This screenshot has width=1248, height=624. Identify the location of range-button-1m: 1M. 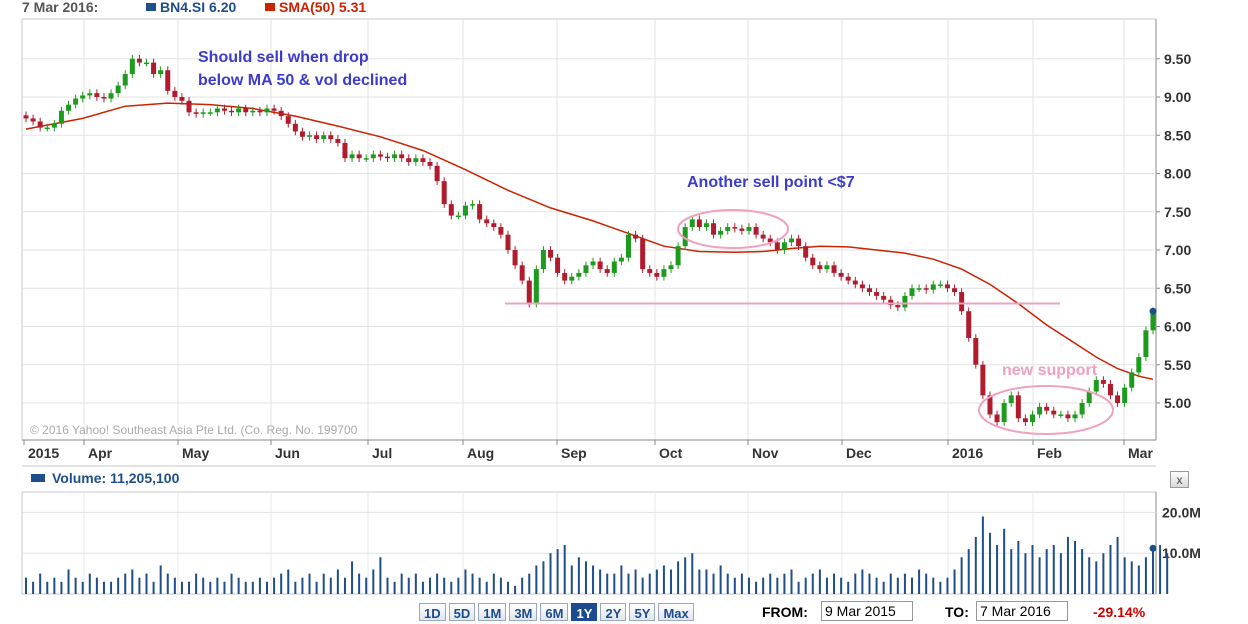
(492, 612).